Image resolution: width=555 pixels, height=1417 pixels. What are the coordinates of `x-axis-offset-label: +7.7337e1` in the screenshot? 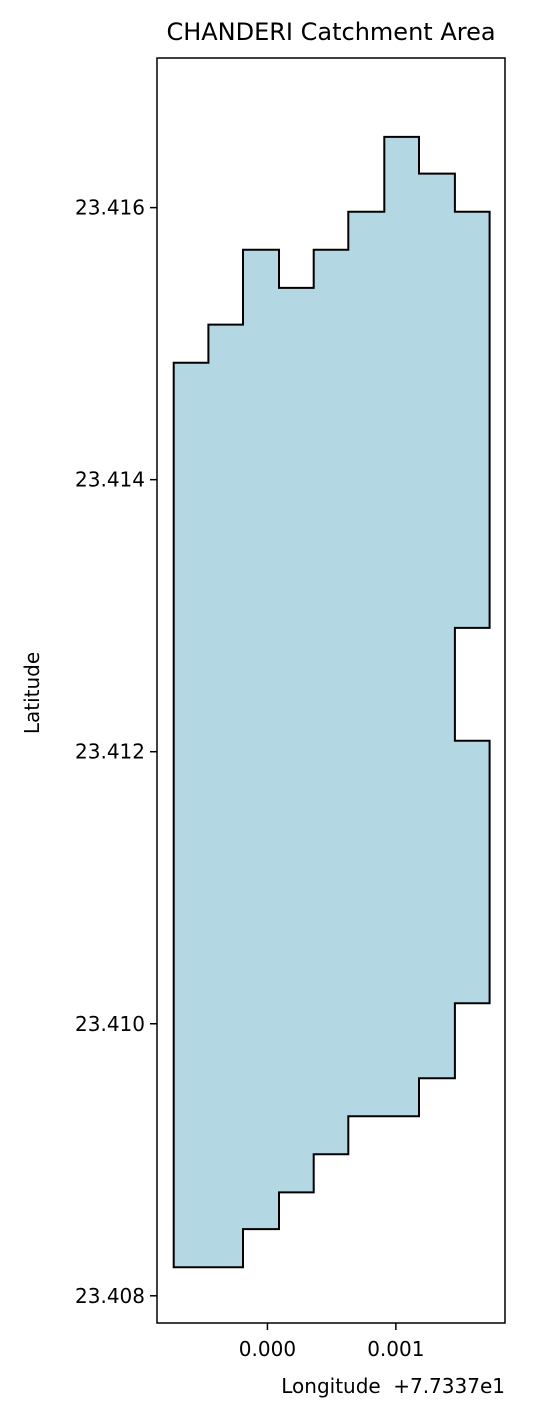 It's located at (449, 1386).